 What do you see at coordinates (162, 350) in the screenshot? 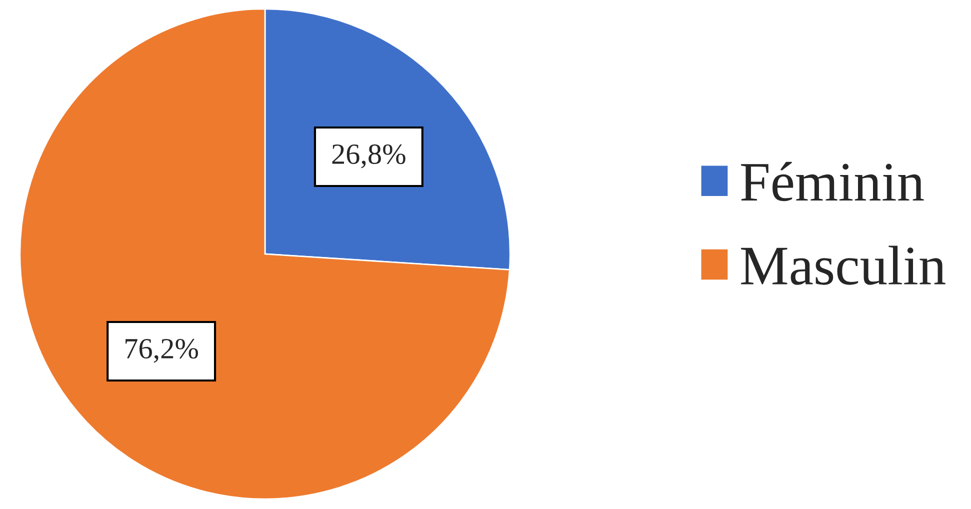
I see `data-label: 76,2%` at bounding box center [162, 350].